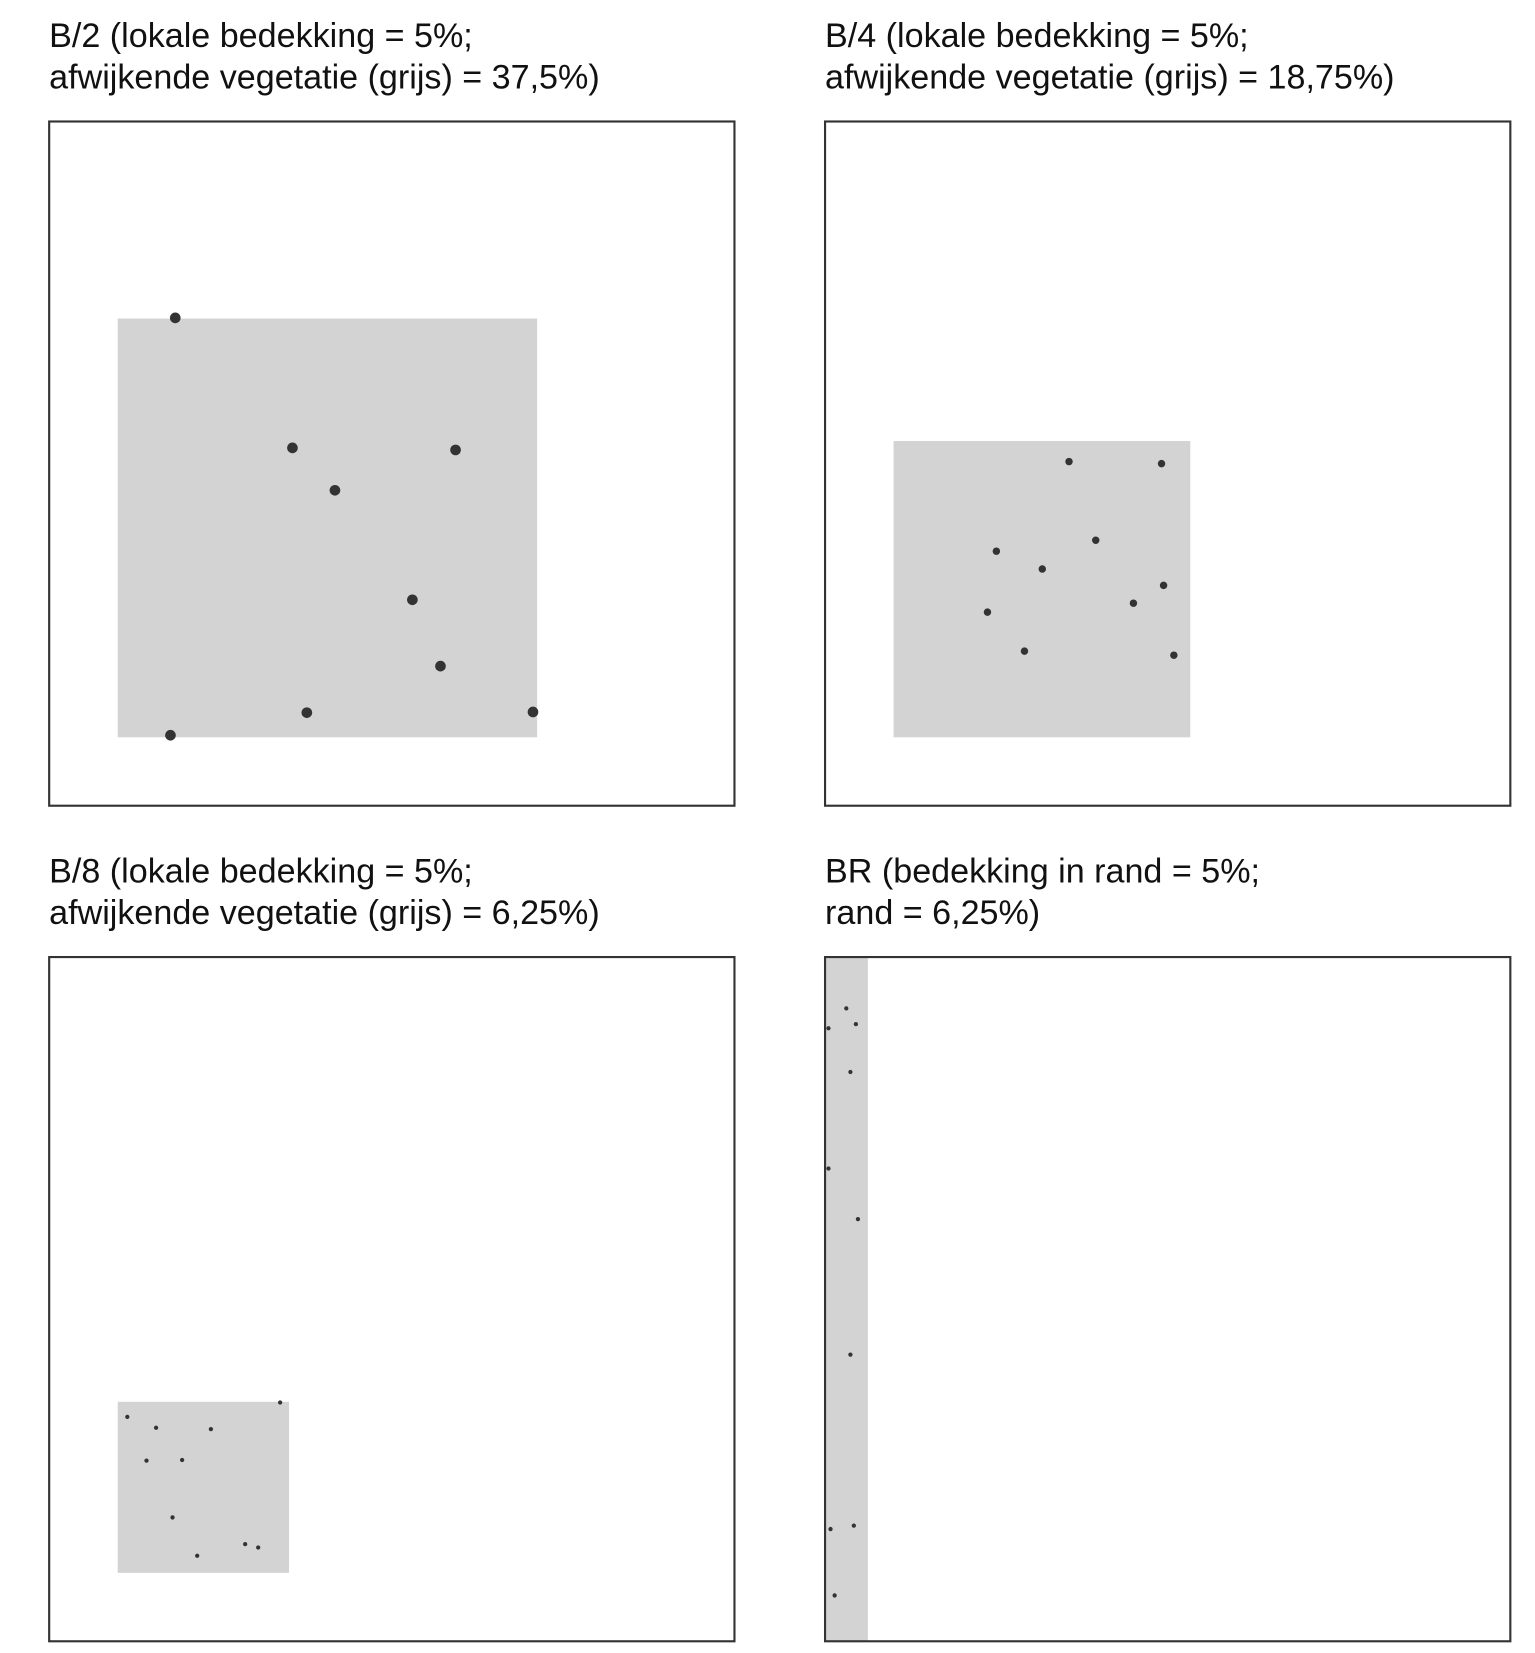 This screenshot has height=1653, width=1535. I want to click on panel-title: BR (bedekking in rand = 5%;, so click(1042, 871).